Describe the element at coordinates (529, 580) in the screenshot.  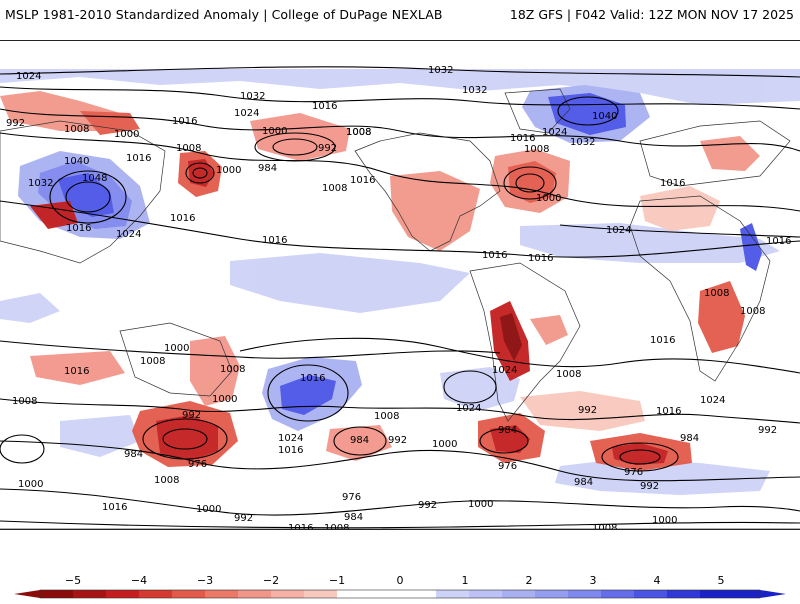
I see `scale-tick-label: 2` at that location.